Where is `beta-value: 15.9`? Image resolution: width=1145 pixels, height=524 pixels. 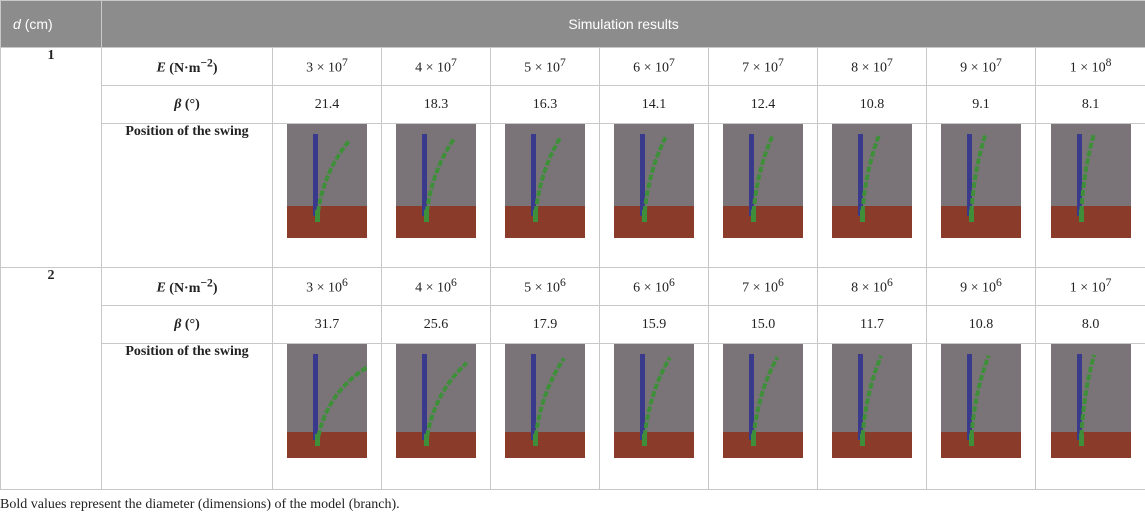 beta-value: 15.9 is located at coordinates (654, 324).